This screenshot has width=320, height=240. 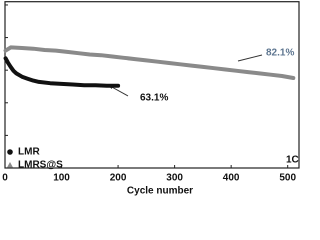 I want to click on x-tick-label: 500, so click(x=287, y=178).